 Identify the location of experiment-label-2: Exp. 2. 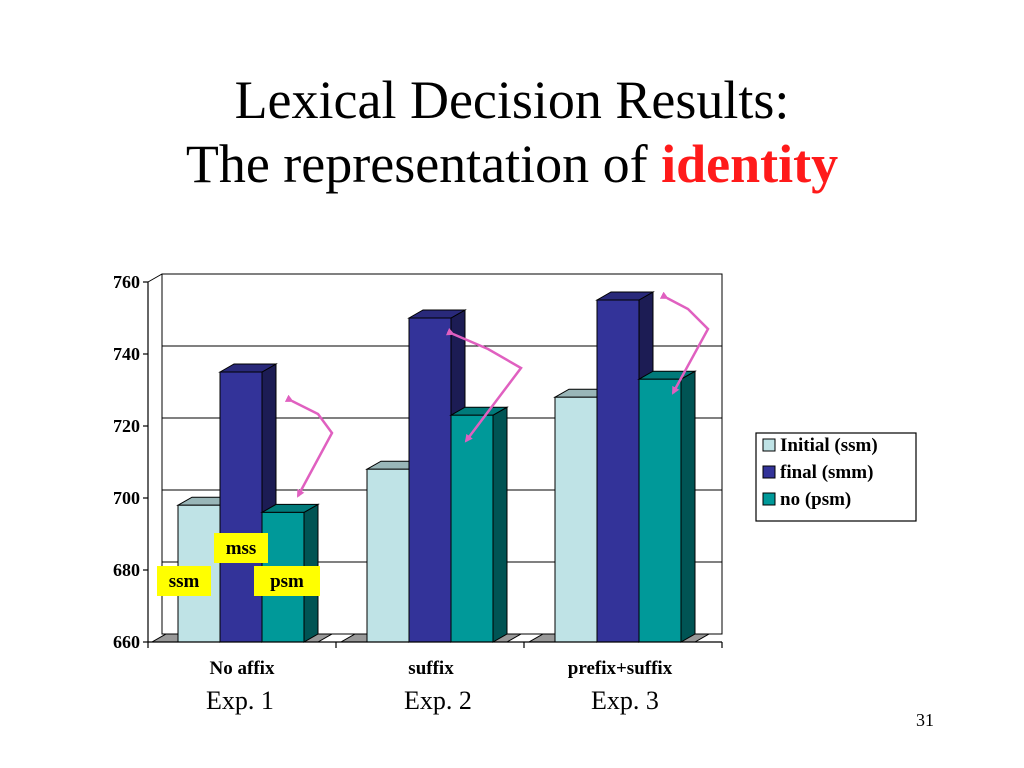
(438, 700).